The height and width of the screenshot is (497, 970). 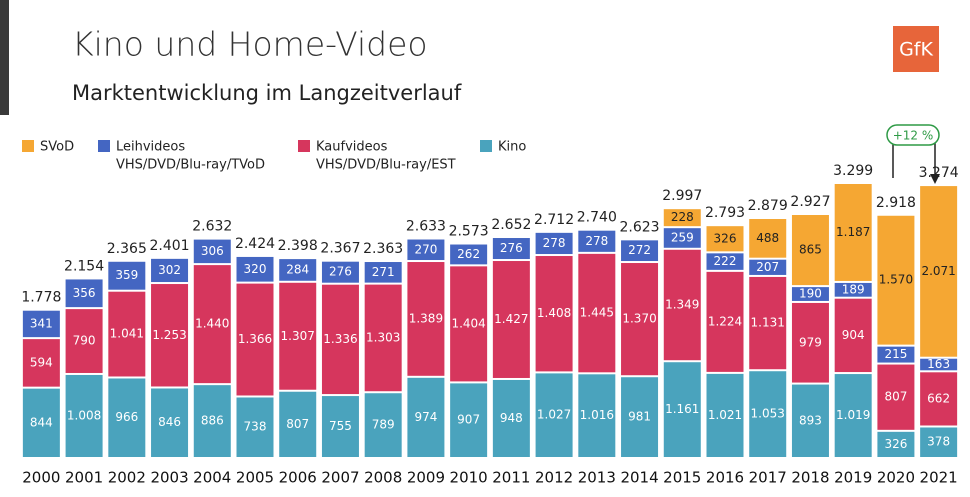 What do you see at coordinates (916, 49) in the screenshot?
I see `logo-box` at bounding box center [916, 49].